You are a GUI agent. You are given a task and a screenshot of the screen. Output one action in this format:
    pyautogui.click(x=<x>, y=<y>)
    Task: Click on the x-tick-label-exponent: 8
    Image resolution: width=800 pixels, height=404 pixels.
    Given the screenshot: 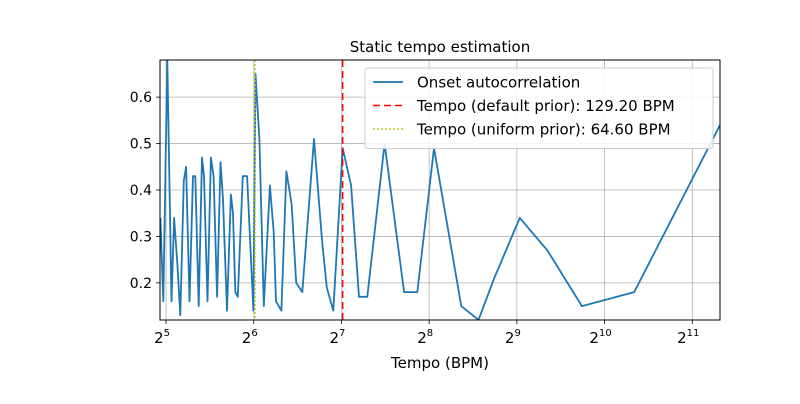 What is the action you would take?
    pyautogui.click(x=430, y=333)
    